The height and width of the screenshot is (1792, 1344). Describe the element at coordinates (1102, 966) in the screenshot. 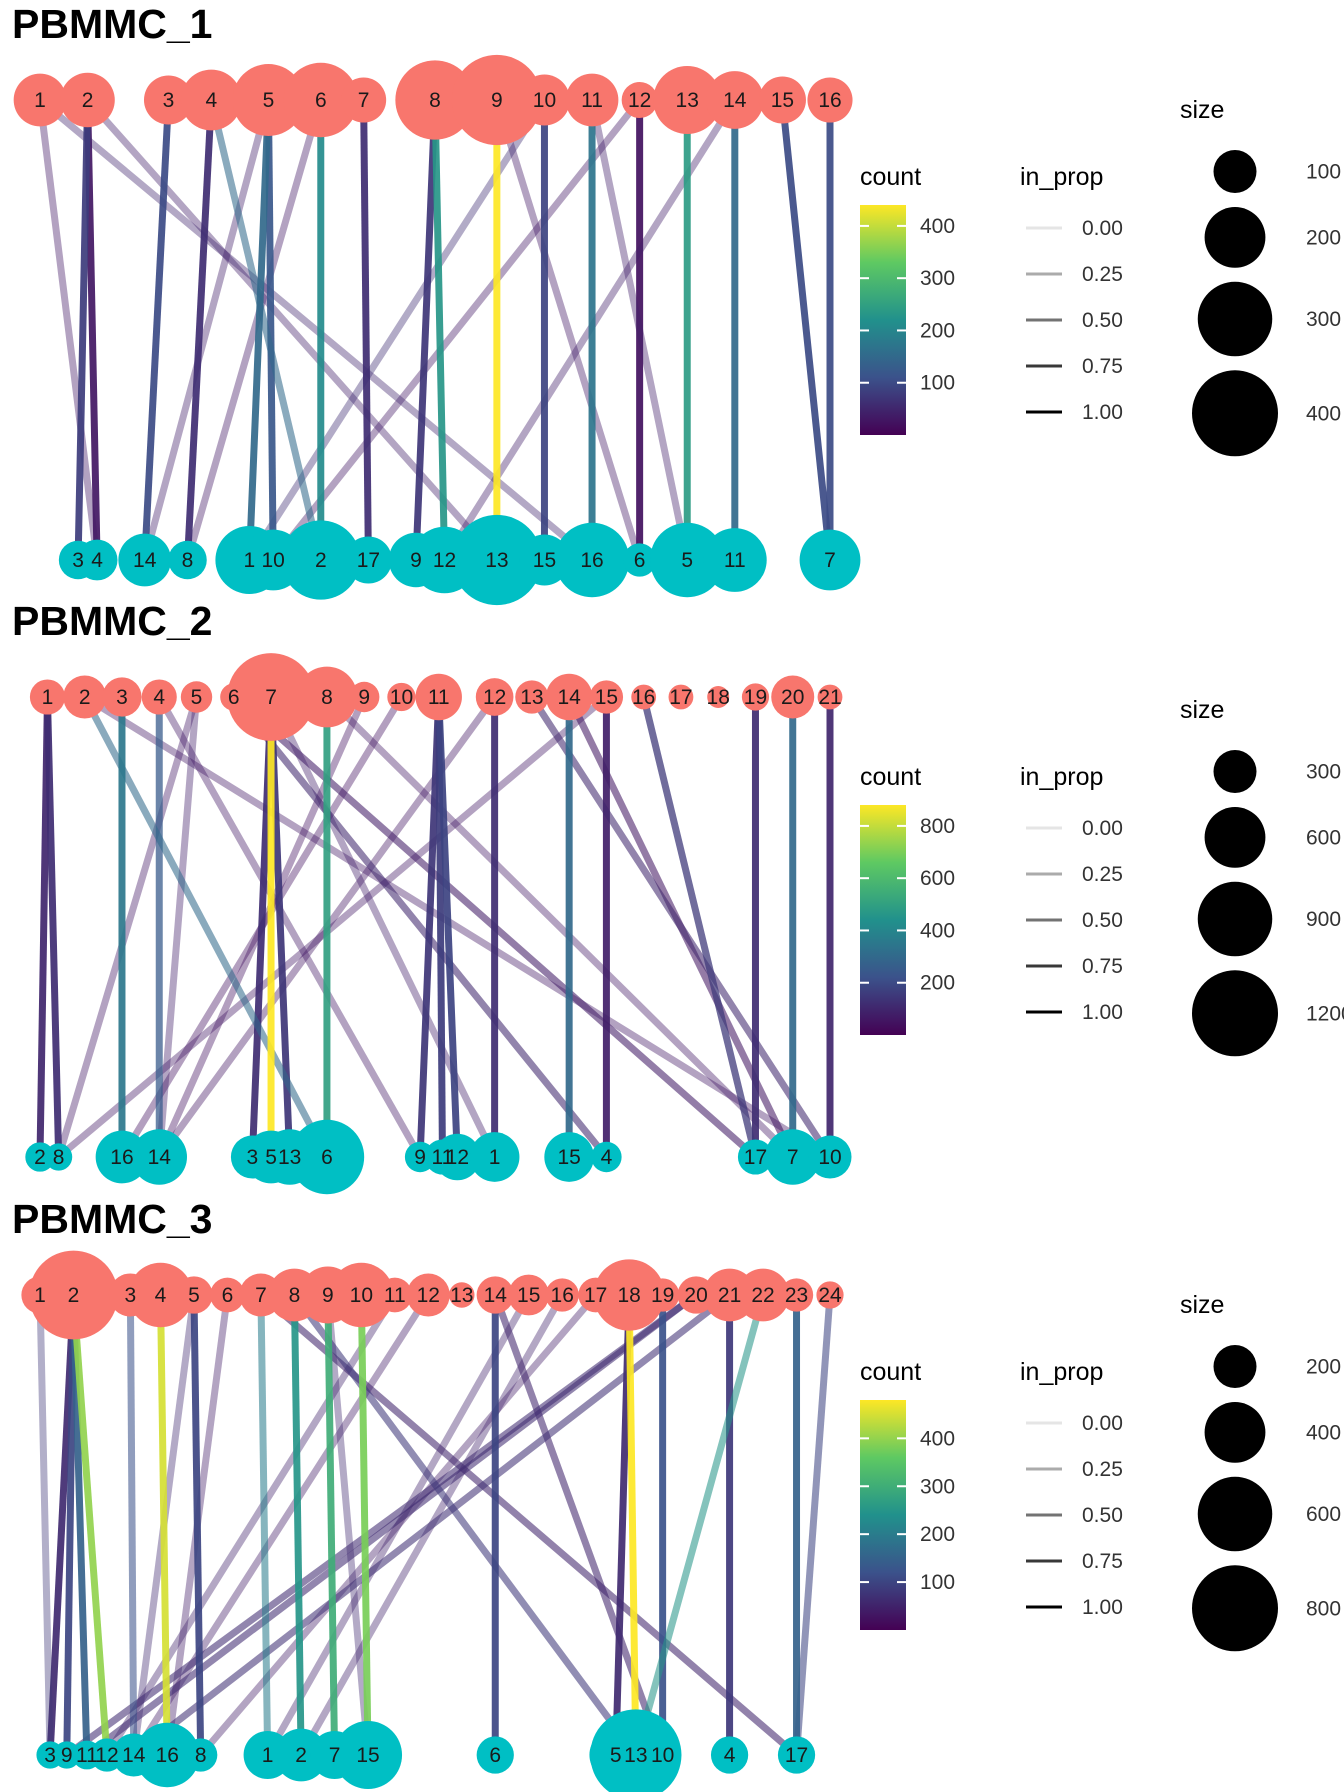

I see `in-prop-label: 0.75` at that location.